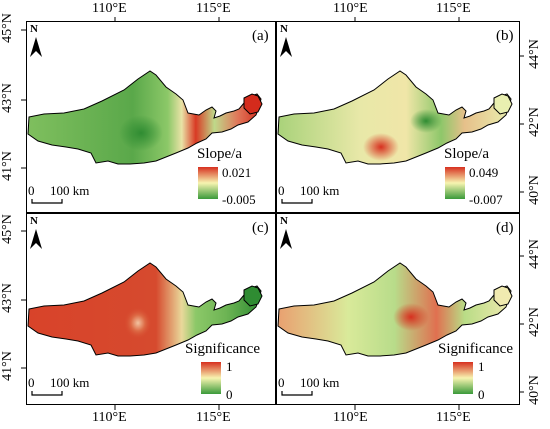 Image resolution: width=550 pixels, height=429 pixels. What do you see at coordinates (70, 190) in the screenshot?
I see `scale-label-a: 100 km` at bounding box center [70, 190].